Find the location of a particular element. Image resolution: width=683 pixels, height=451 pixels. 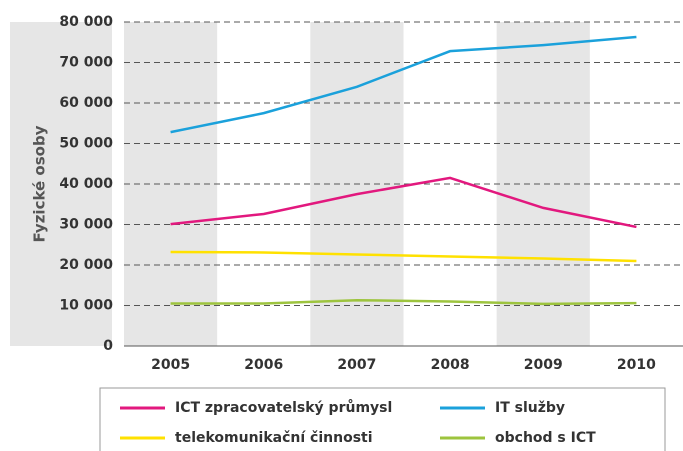

y-label-box is located at coordinates (61, 184).